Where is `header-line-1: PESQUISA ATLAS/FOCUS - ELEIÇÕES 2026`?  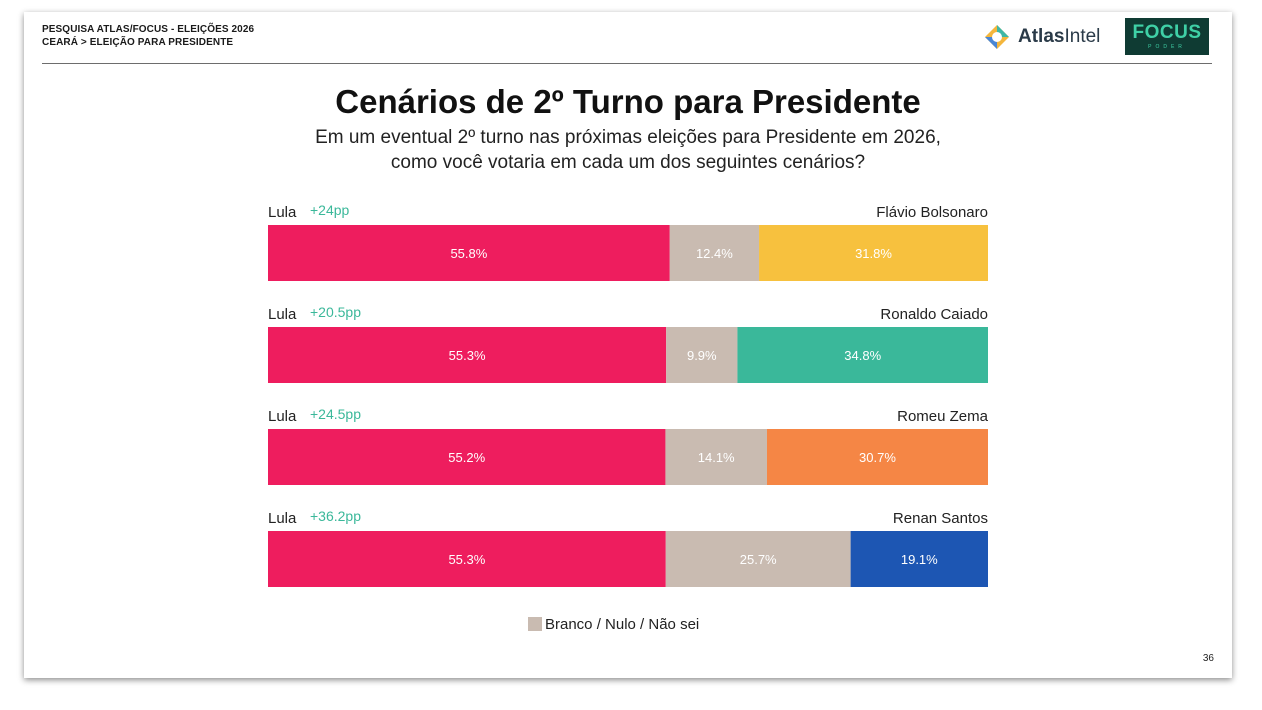 header-line-1: PESQUISA ATLAS/FOCUS - ELEIÇÕES 2026 is located at coordinates (148, 29).